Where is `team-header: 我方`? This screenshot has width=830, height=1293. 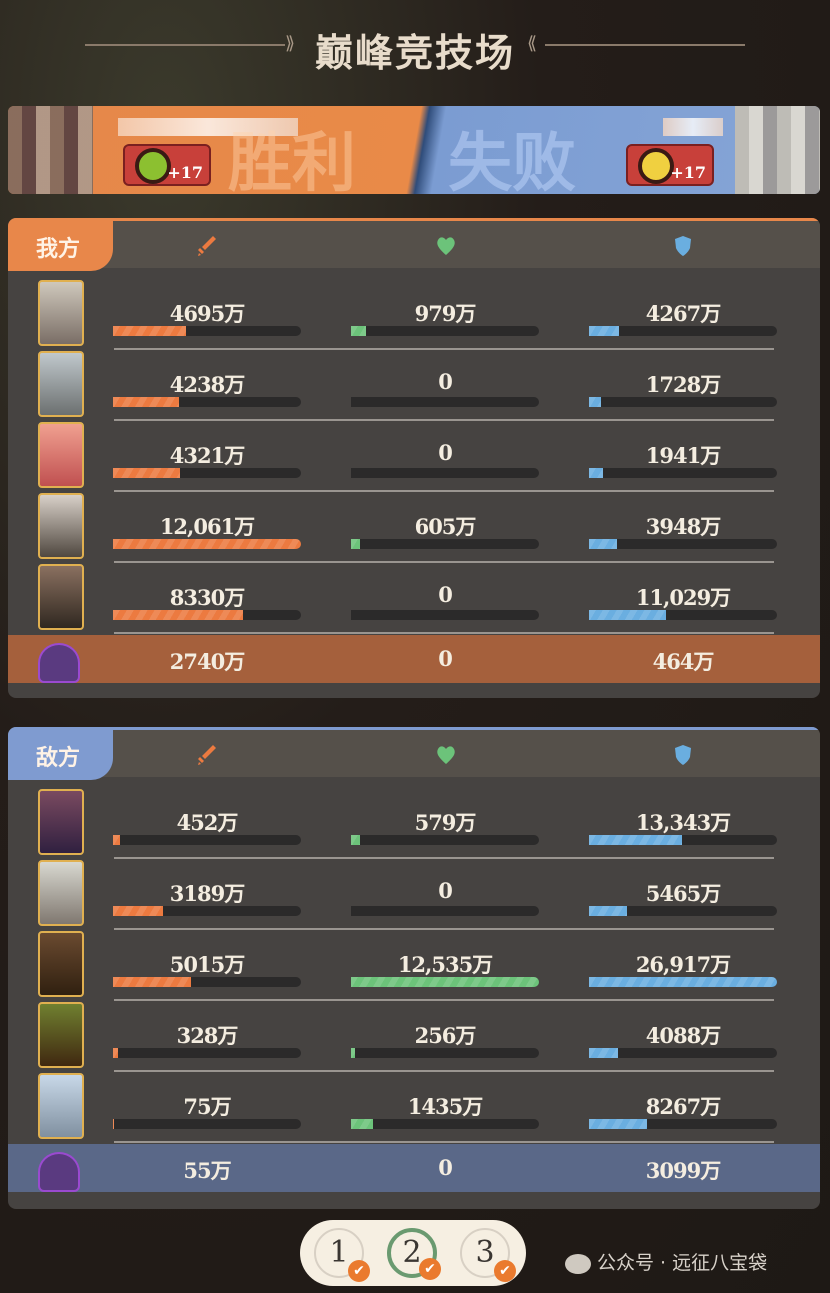
team-header: 我方 is located at coordinates (414, 244).